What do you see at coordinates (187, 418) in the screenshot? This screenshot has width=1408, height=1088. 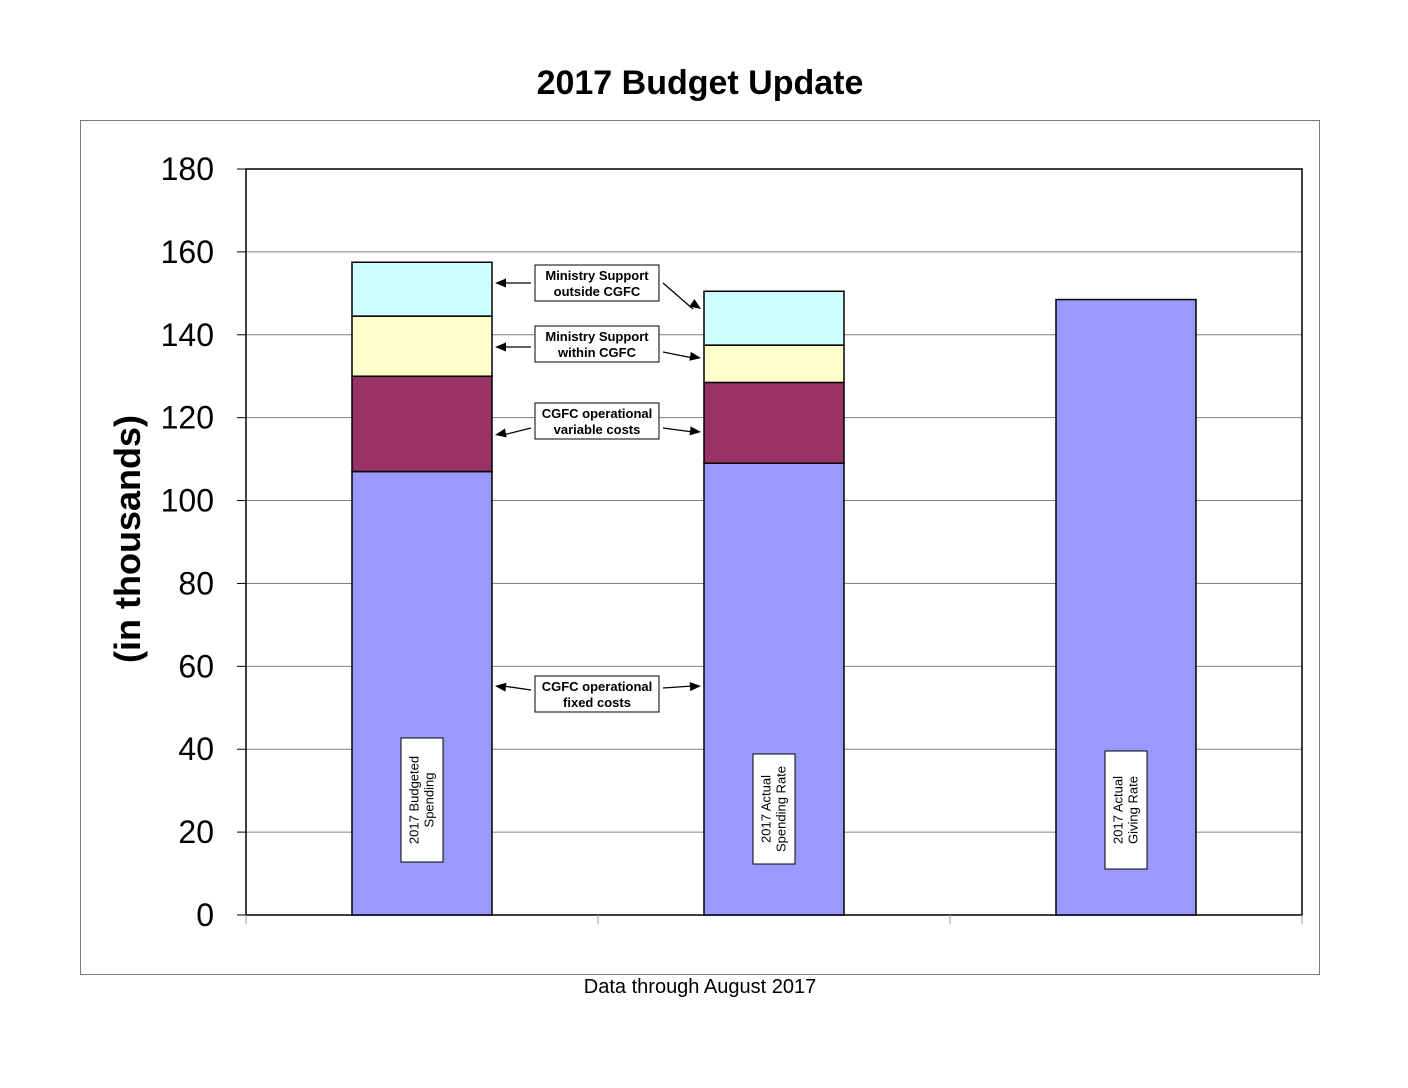 I see `y-tick-label: 120` at bounding box center [187, 418].